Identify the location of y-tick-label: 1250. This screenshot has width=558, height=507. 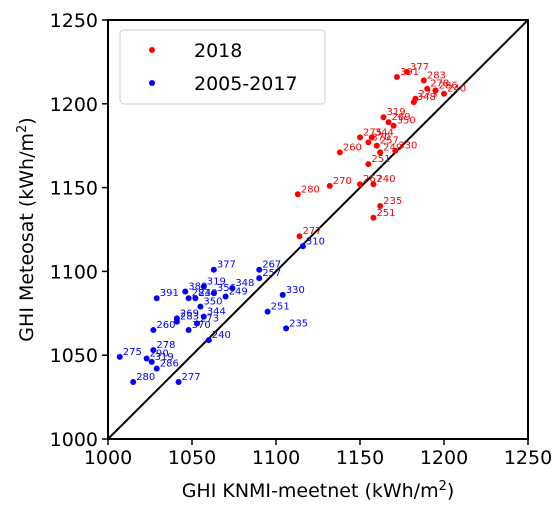
(74, 21).